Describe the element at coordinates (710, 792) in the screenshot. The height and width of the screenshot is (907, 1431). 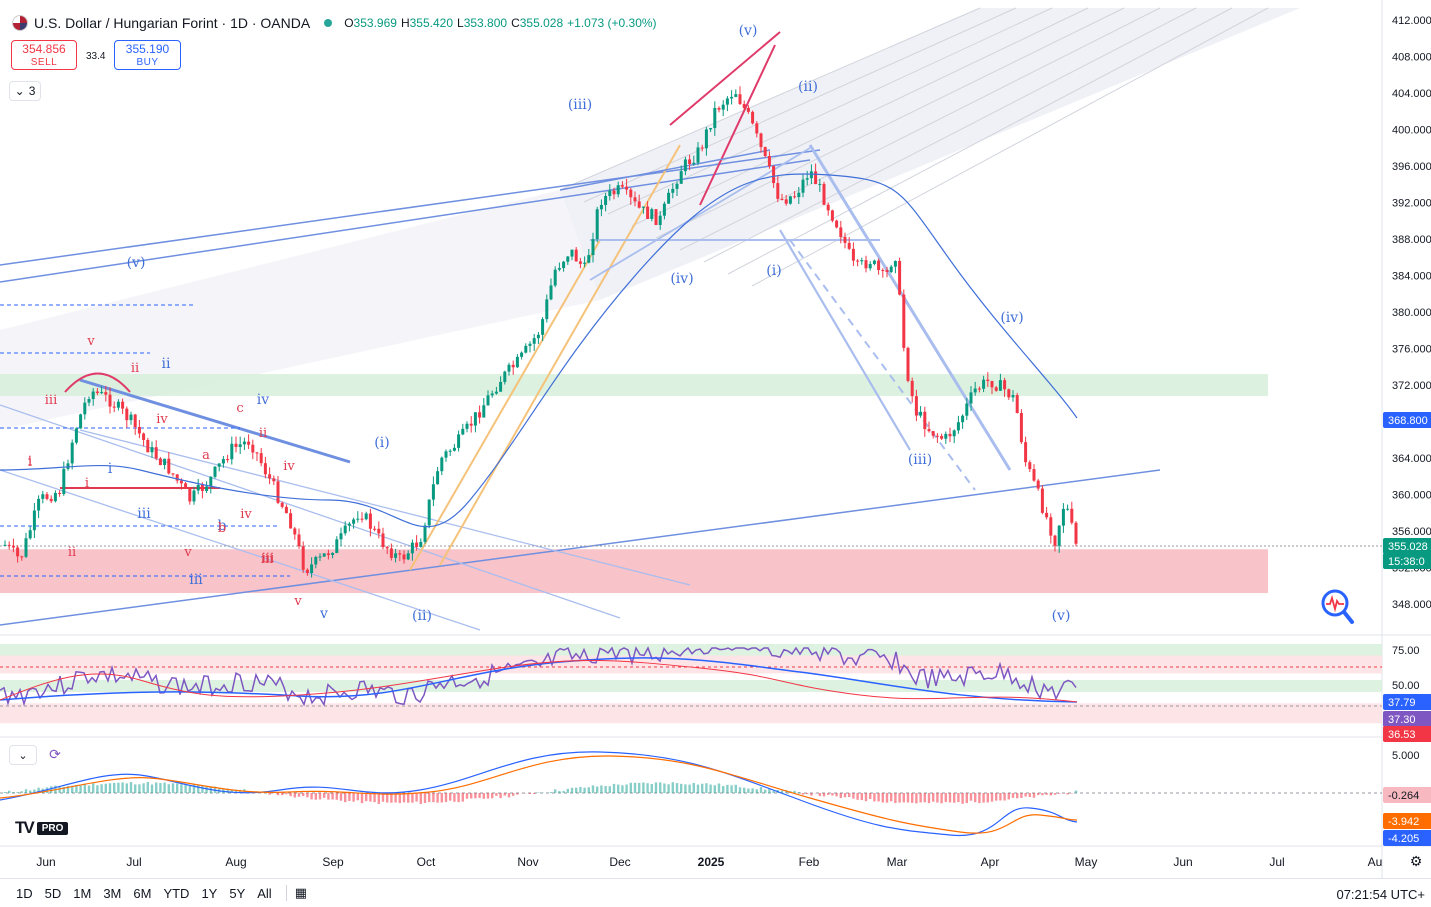
I see `macd-pane: 5.000` at that location.